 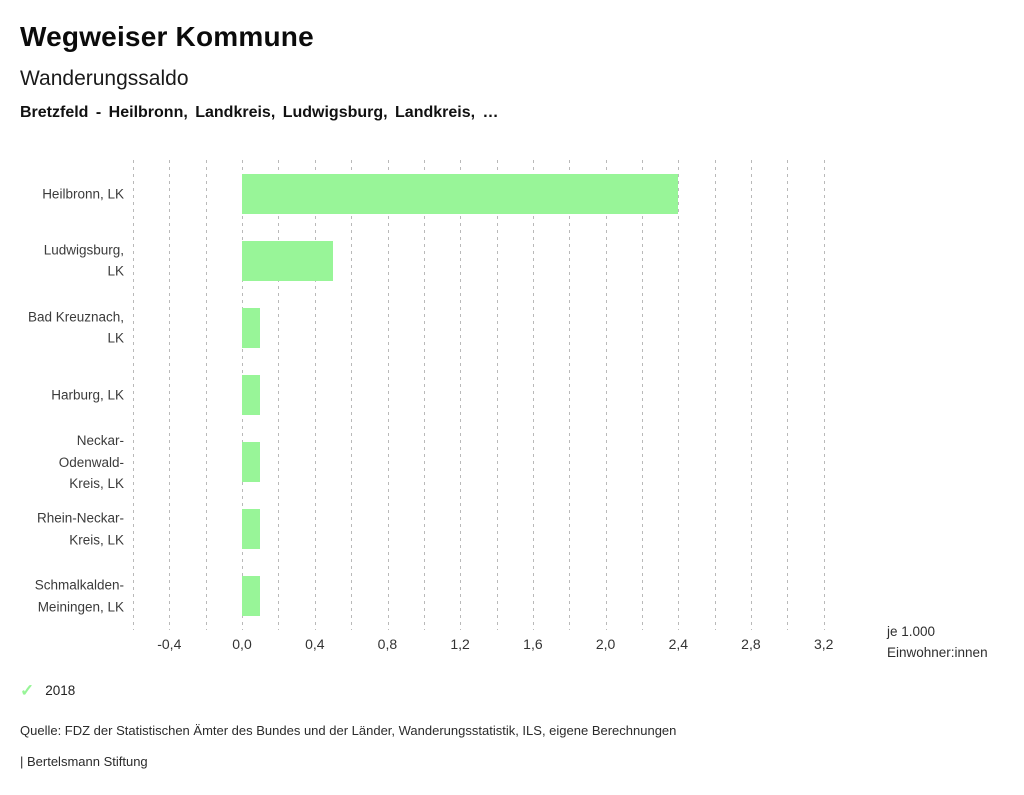 I want to click on bar-rhein-neckar-kreis-lk, so click(x=251, y=529).